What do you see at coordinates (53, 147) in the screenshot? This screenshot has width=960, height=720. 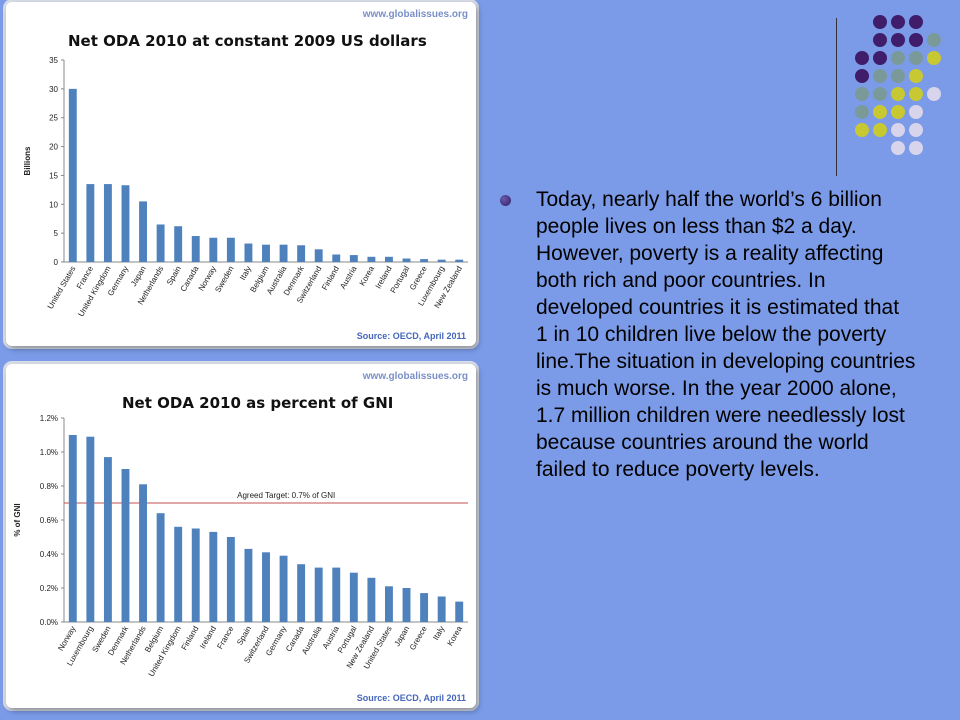 I see `y-tick-label: 20` at bounding box center [53, 147].